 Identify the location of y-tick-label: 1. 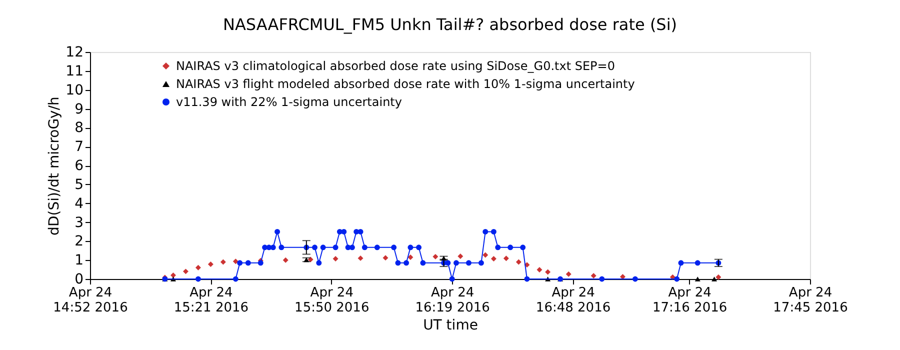
(79, 260).